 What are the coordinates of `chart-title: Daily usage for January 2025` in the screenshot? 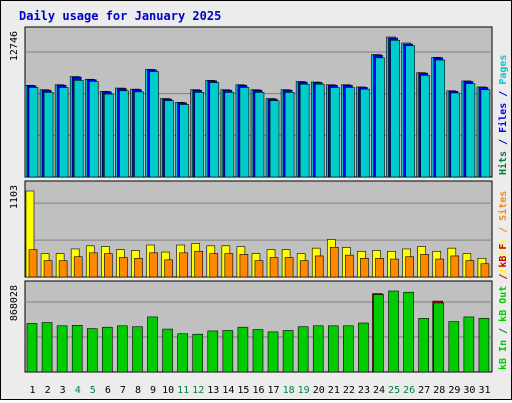 It's located at (120, 16).